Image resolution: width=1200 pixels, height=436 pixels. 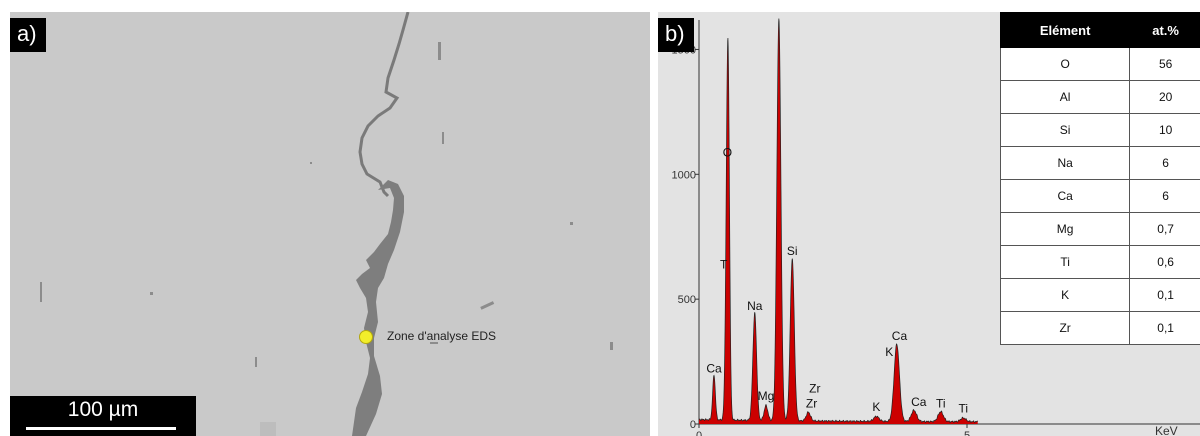 I want to click on crack-upper, so click(x=384, y=105).